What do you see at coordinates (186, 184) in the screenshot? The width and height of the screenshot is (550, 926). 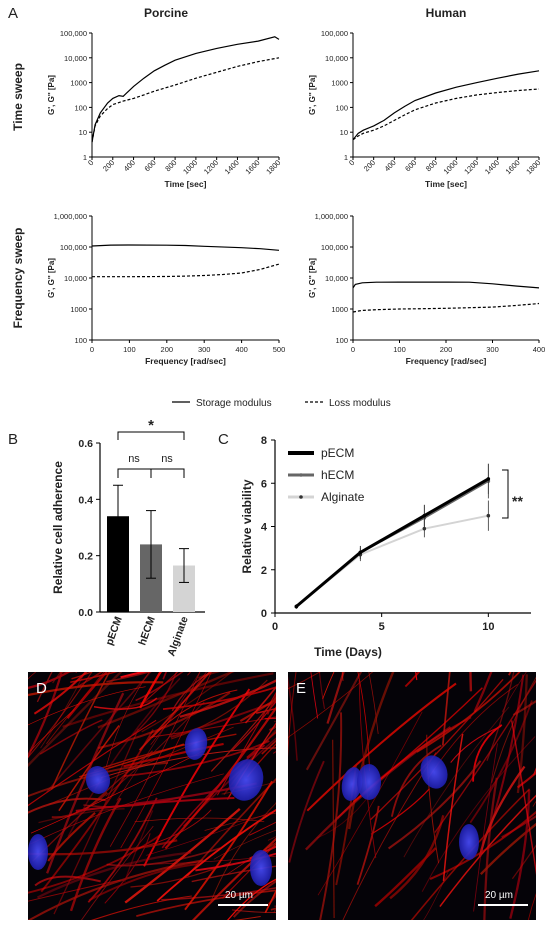 I see `x-axis-label: Time [sec]` at bounding box center [186, 184].